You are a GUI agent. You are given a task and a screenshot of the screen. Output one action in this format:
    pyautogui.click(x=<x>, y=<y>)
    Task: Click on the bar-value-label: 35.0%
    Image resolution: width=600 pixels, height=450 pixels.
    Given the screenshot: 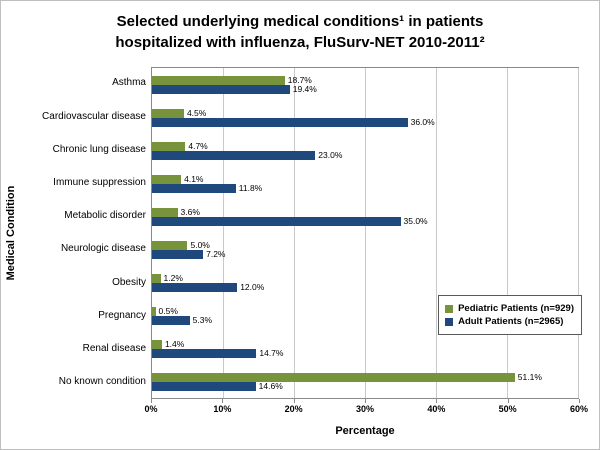 What is the action you would take?
    pyautogui.click(x=415, y=220)
    